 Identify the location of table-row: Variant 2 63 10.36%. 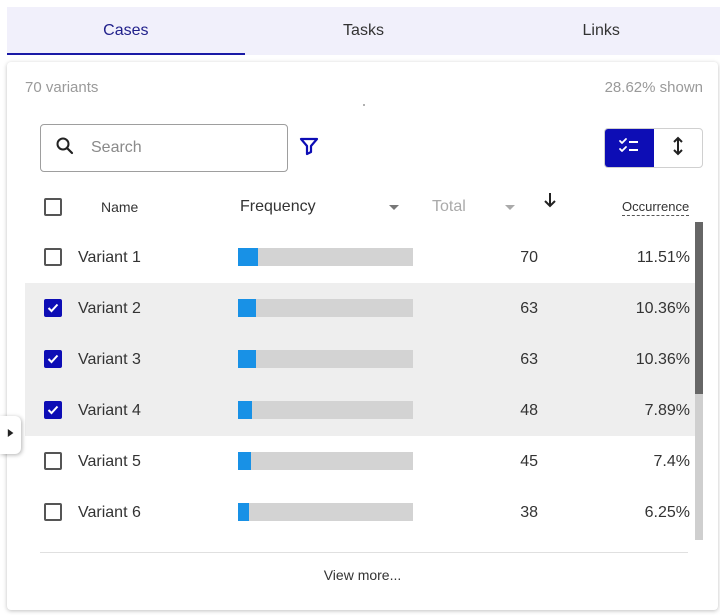
(360, 308).